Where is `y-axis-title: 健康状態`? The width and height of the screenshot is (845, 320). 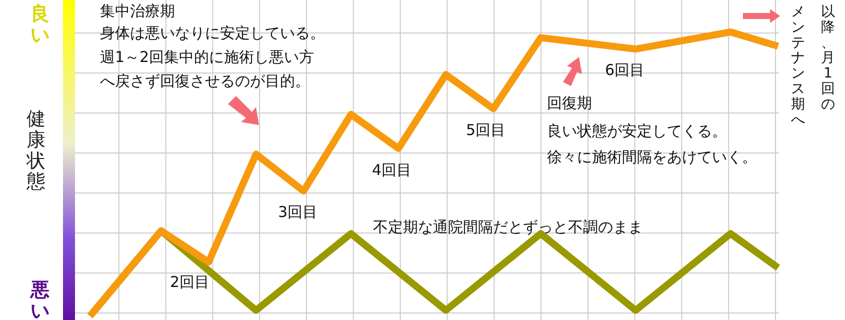
y-axis-title: 健康状態 is located at coordinates (36, 150).